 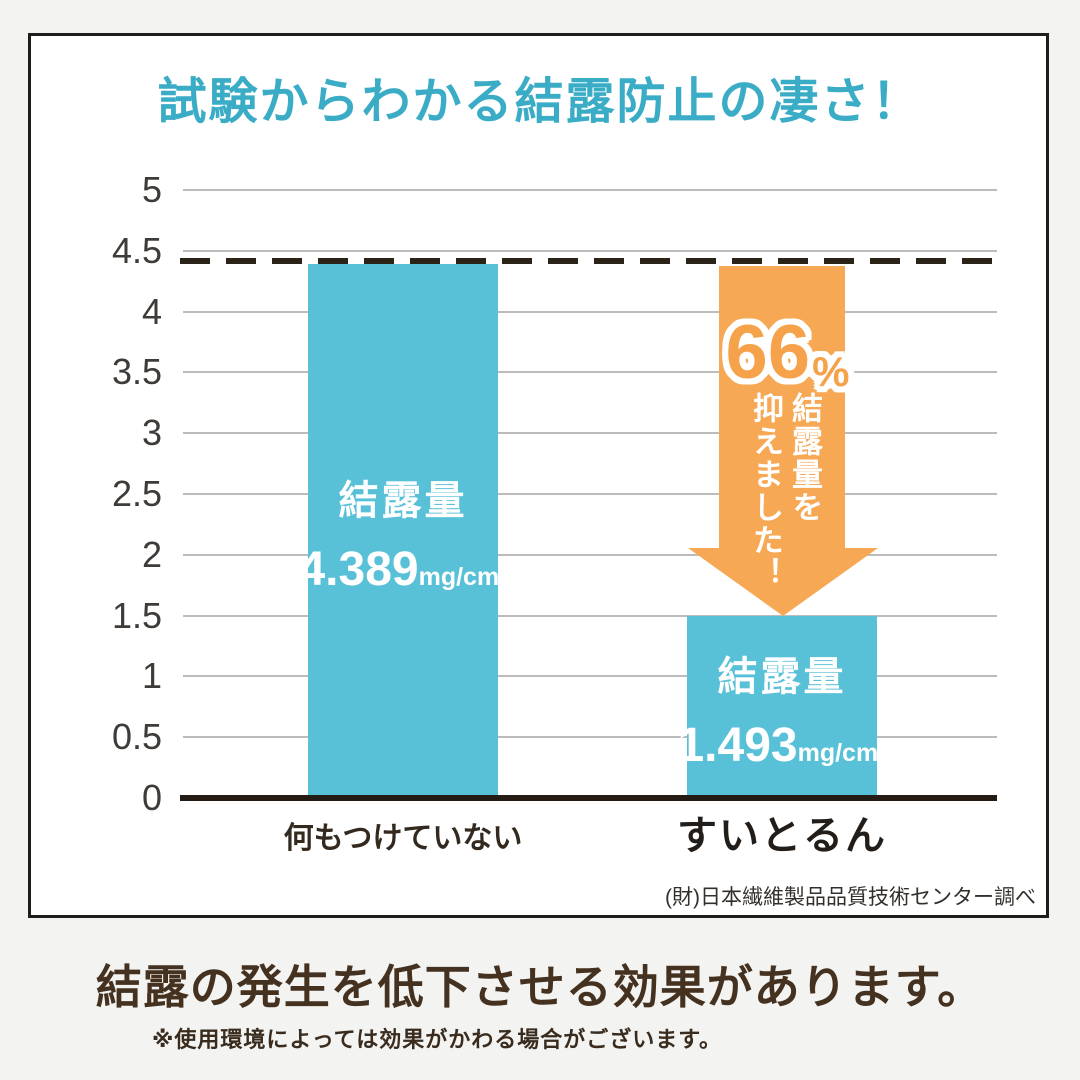 What do you see at coordinates (588, 261) in the screenshot?
I see `reference-dashed-line` at bounding box center [588, 261].